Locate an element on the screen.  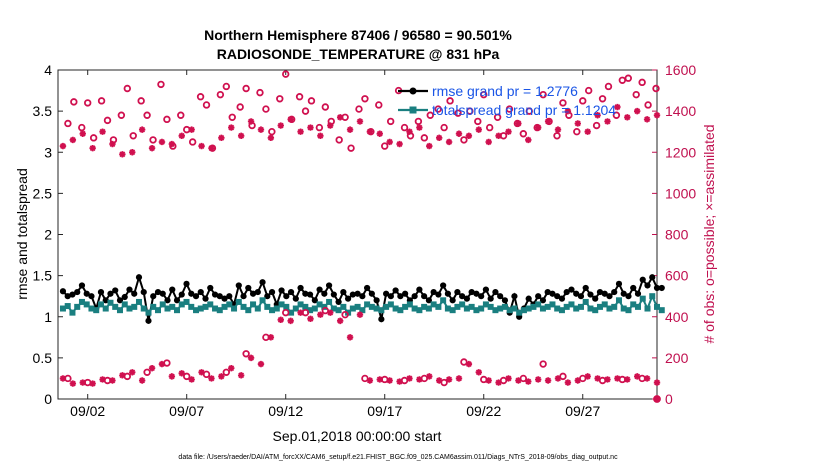
y2-tick-label: 0 is located at coordinates (669, 399).